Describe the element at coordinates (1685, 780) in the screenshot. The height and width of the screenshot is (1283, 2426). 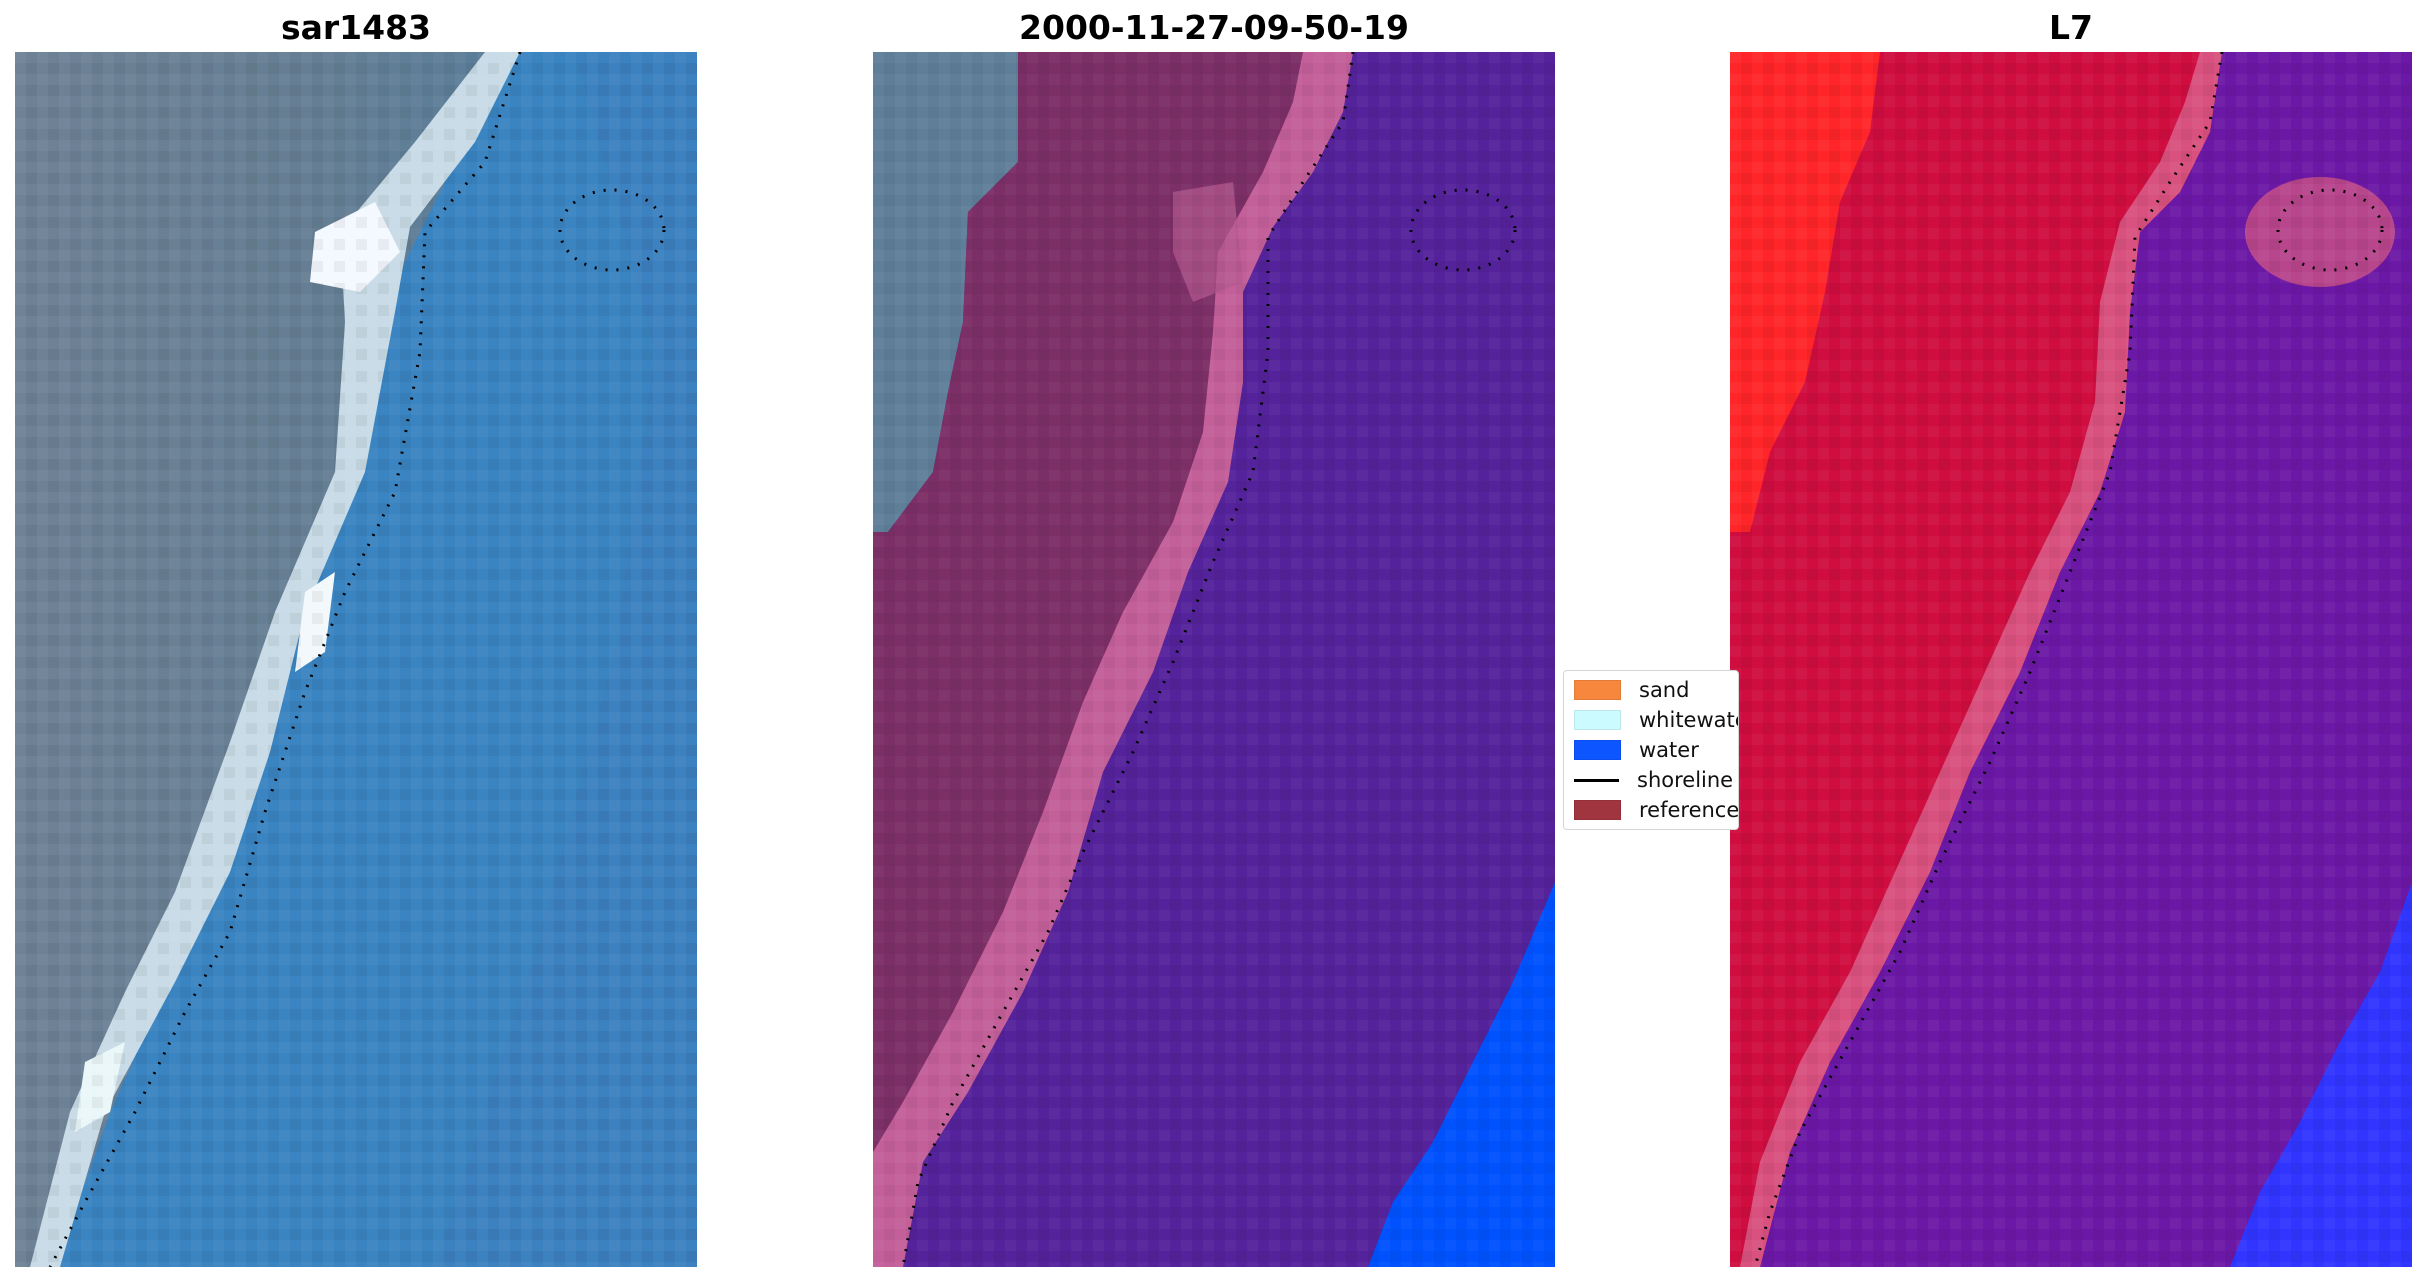
I see `legend-label-shoreline: shoreline` at that location.